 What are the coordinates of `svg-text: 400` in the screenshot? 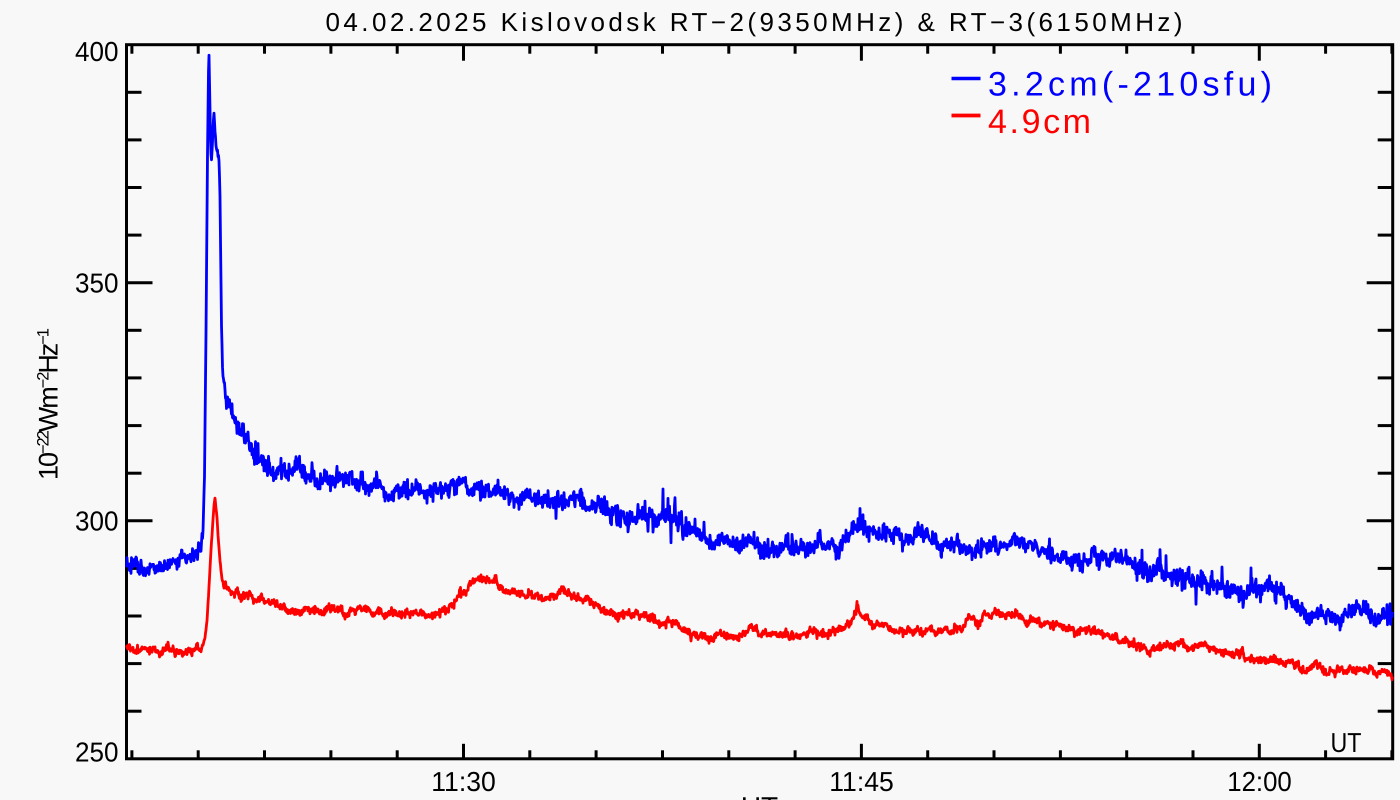 It's located at (97, 51).